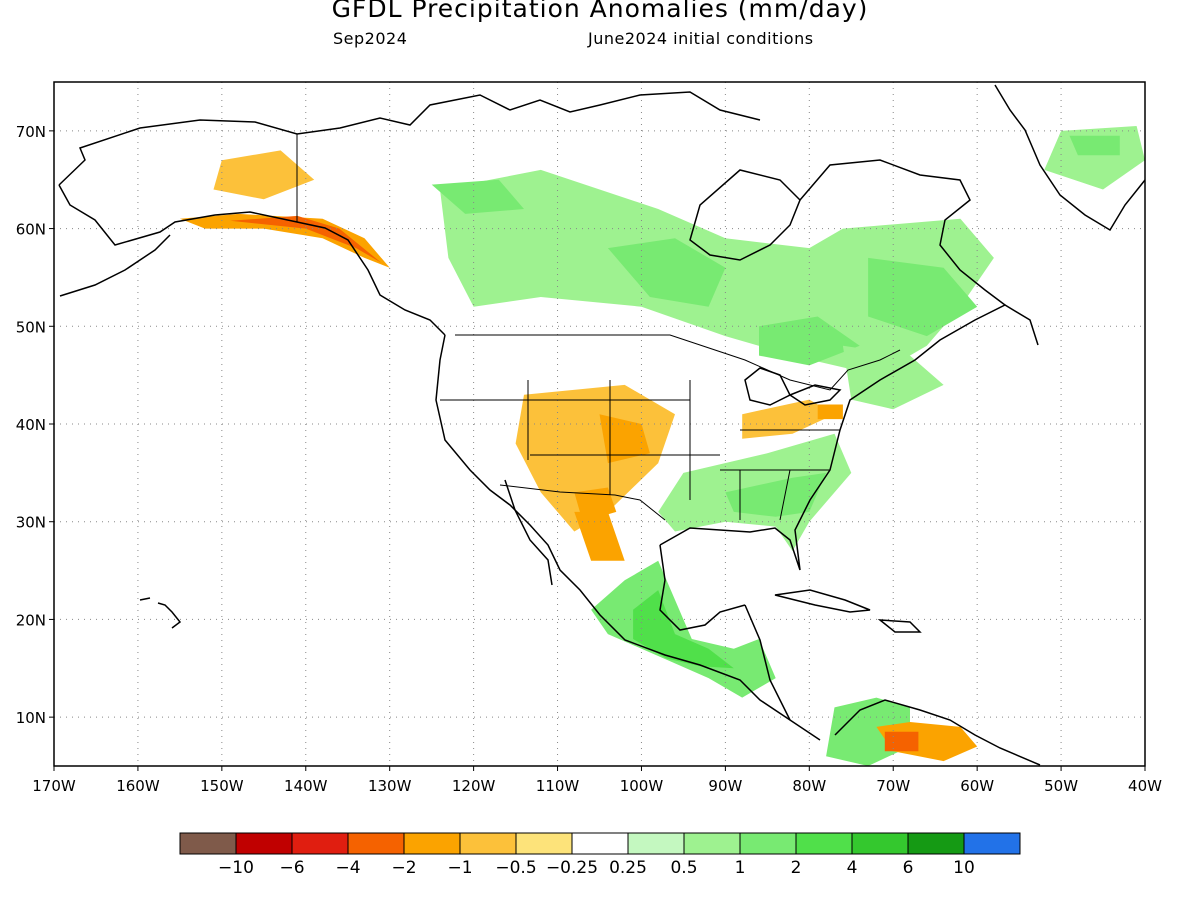  What do you see at coordinates (572, 868) in the screenshot?
I see `colorbar-label: −0.25` at bounding box center [572, 868].